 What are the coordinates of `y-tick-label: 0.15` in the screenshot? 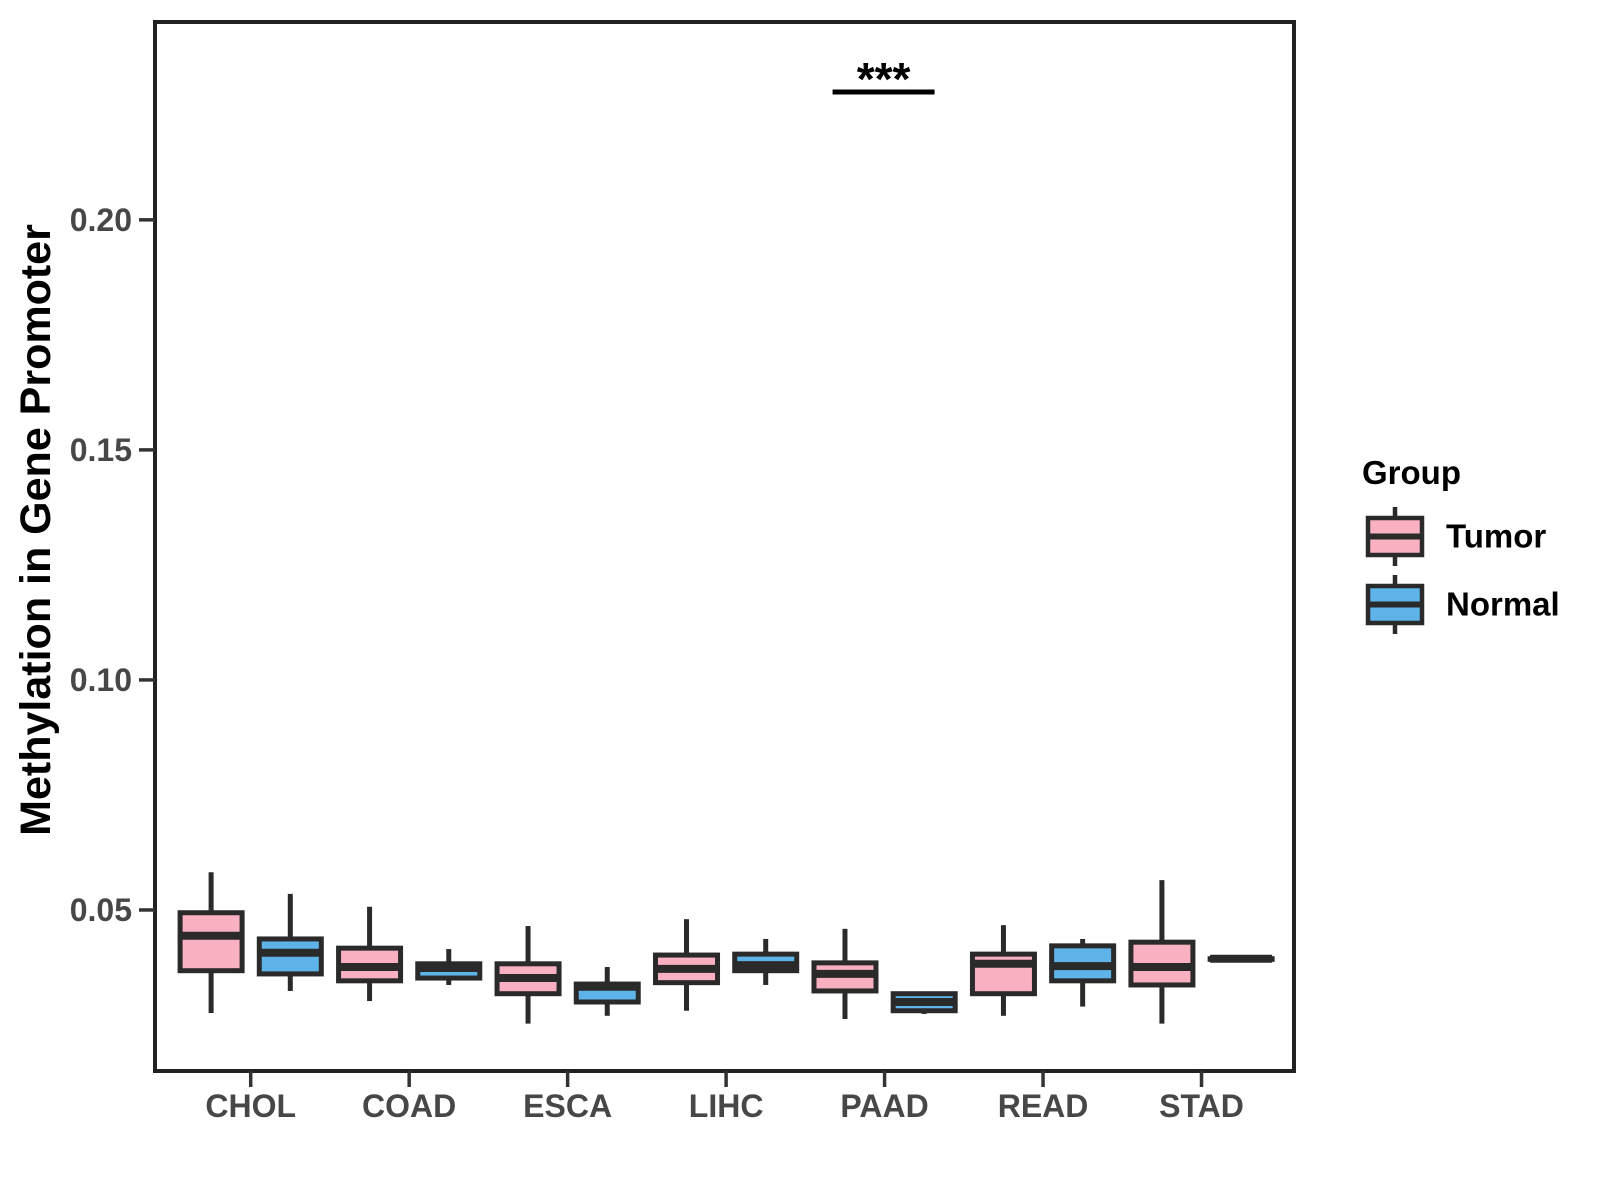 It's located at (101, 450).